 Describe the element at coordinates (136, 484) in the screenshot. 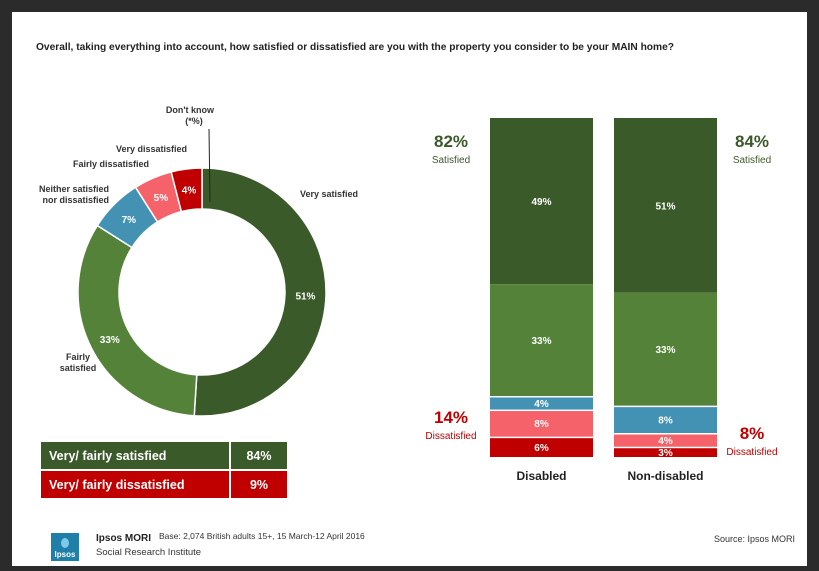

I see `summary-dissatisfied-label: Very/ fairly dissatisfied` at that location.